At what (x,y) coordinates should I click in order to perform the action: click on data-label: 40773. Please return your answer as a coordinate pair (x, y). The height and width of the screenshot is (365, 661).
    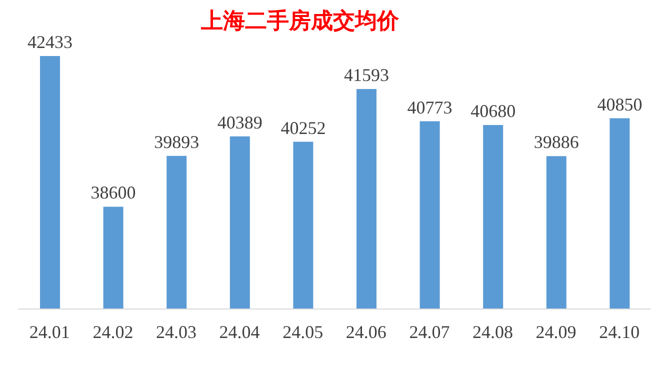
    Looking at the image, I should click on (429, 107).